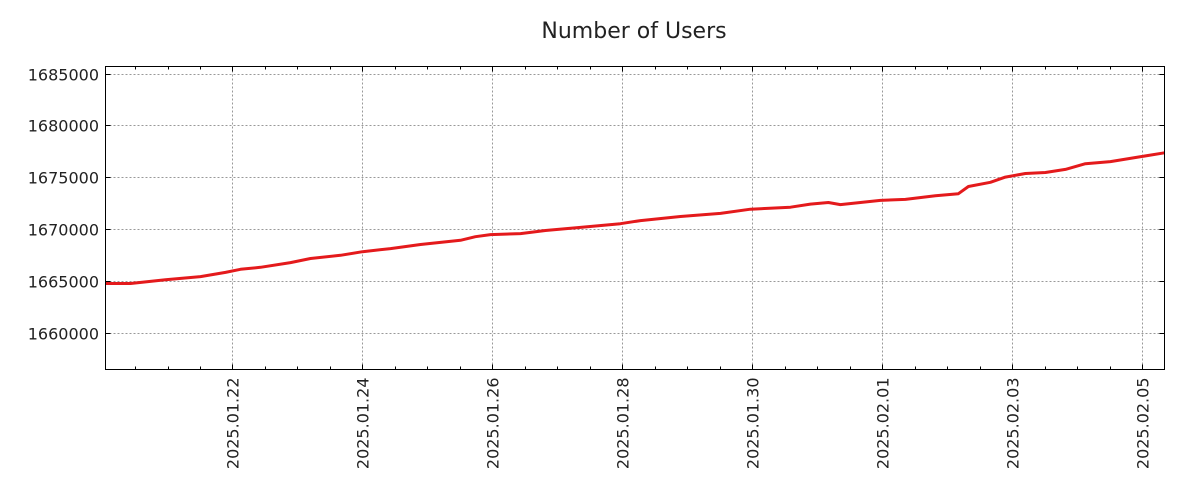 Image resolution: width=1200 pixels, height=504 pixels. Describe the element at coordinates (63, 282) in the screenshot. I see `y-tick-label: 1665000` at that location.